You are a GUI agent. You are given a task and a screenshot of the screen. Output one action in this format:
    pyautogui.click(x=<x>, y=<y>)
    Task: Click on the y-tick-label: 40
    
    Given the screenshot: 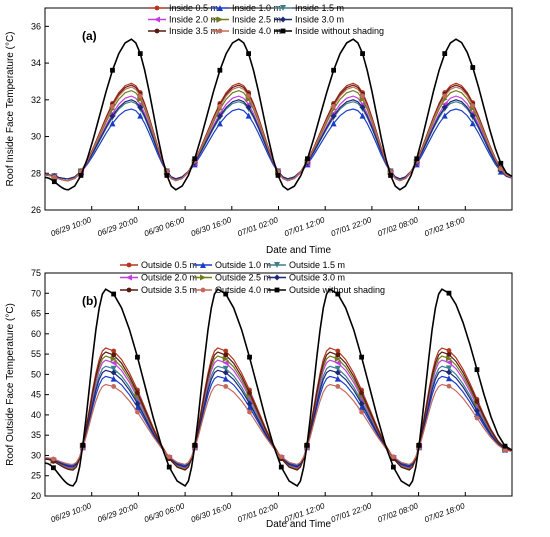 What is the action you would take?
    pyautogui.click(x=36, y=415)
    